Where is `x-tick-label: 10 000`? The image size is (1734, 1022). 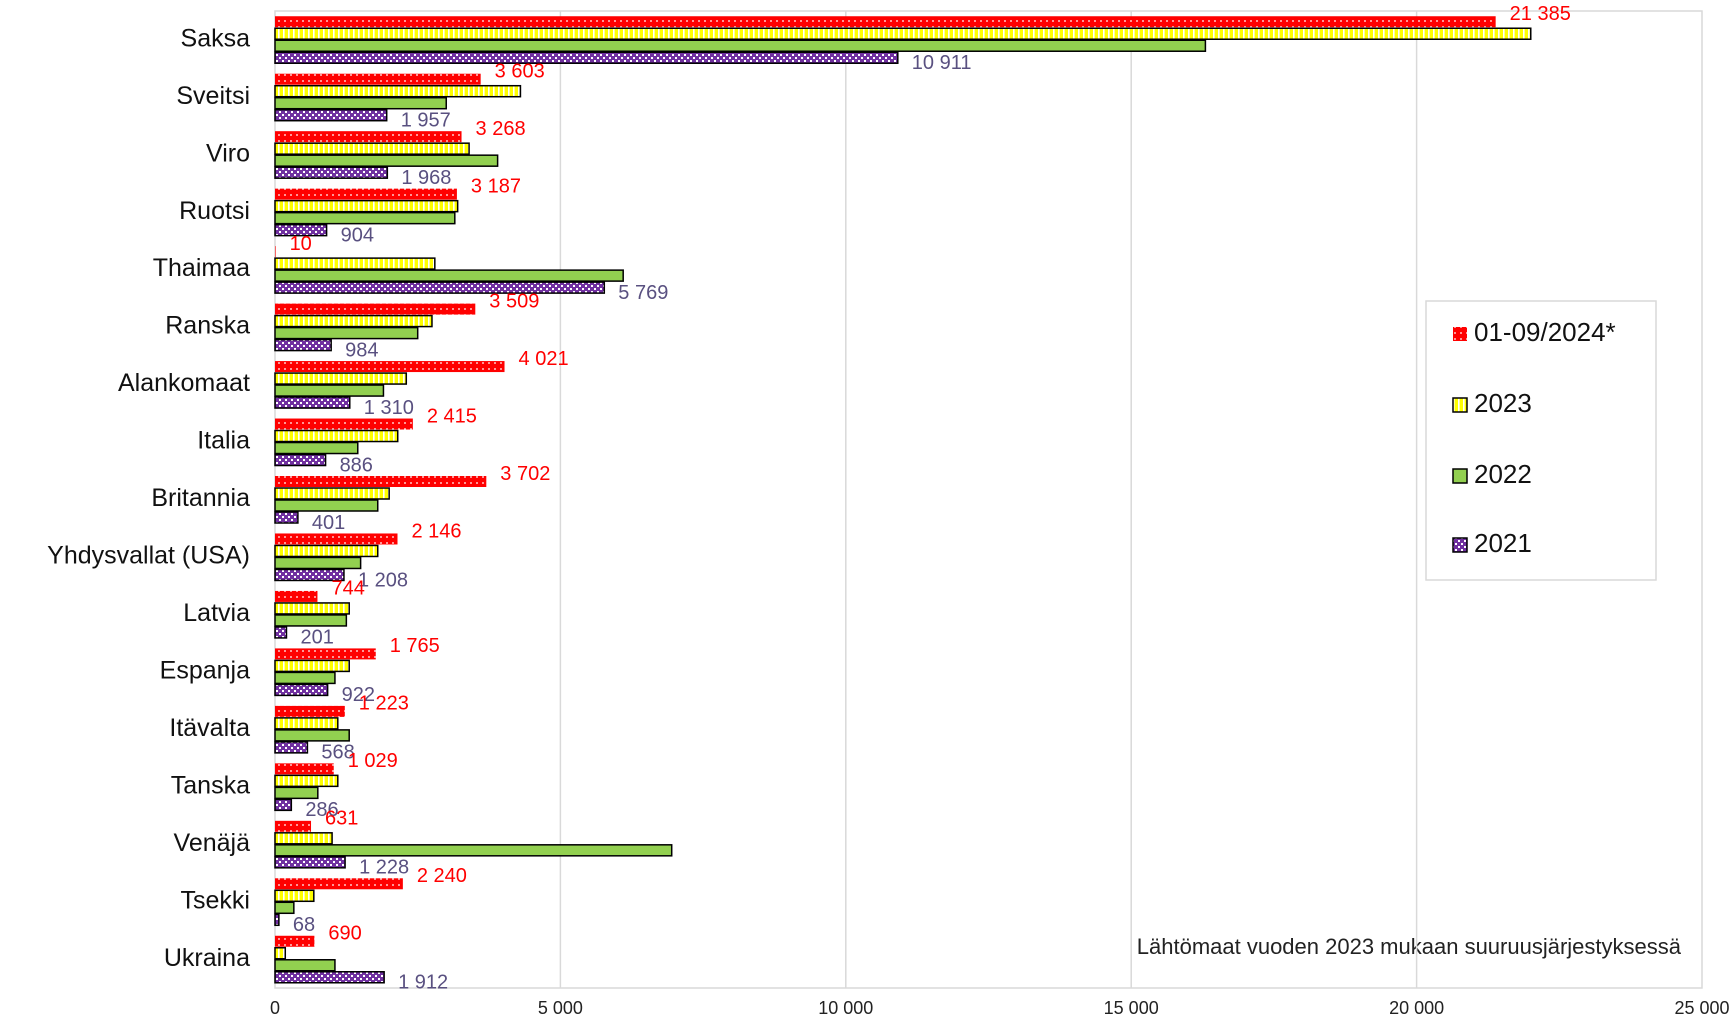 x-tick-label: 10 000 is located at coordinates (845, 1008).